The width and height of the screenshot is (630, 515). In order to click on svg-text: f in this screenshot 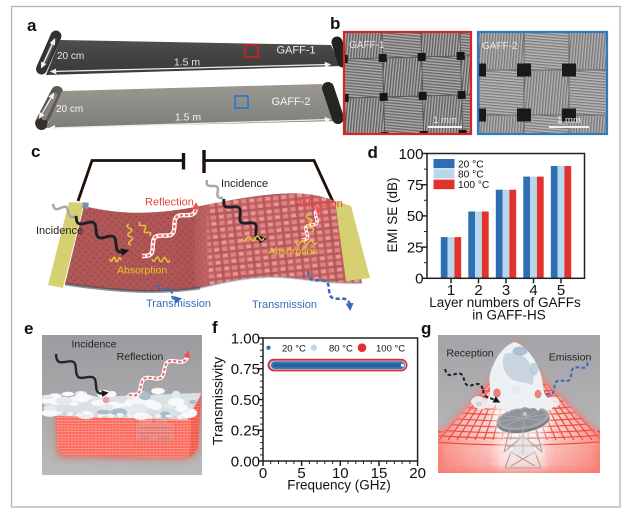, I will do `click(215, 327)`.